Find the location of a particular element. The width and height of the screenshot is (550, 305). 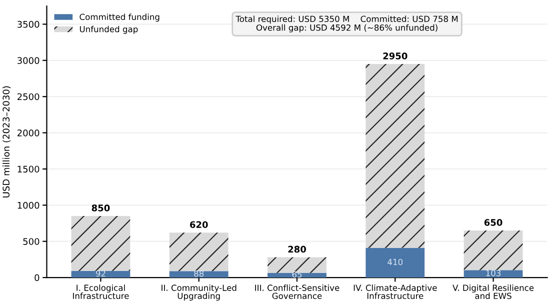

y-tick-label: 2000 is located at coordinates (28, 133).